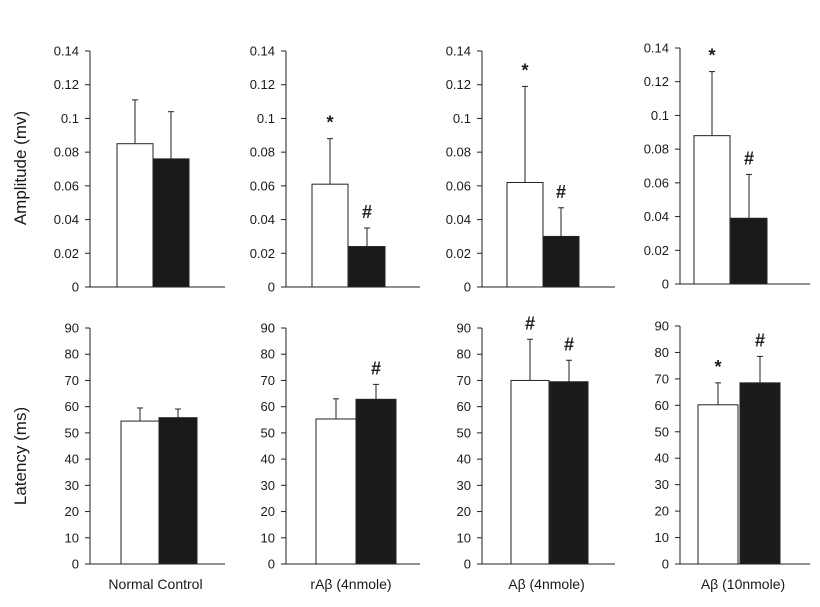  What do you see at coordinates (335, 169) in the screenshot?
I see `panel-amplitude-rab4: 0 0.02 0.04 0.06 0.08 0.1 0.12 0.14 * #` at bounding box center [335, 169].